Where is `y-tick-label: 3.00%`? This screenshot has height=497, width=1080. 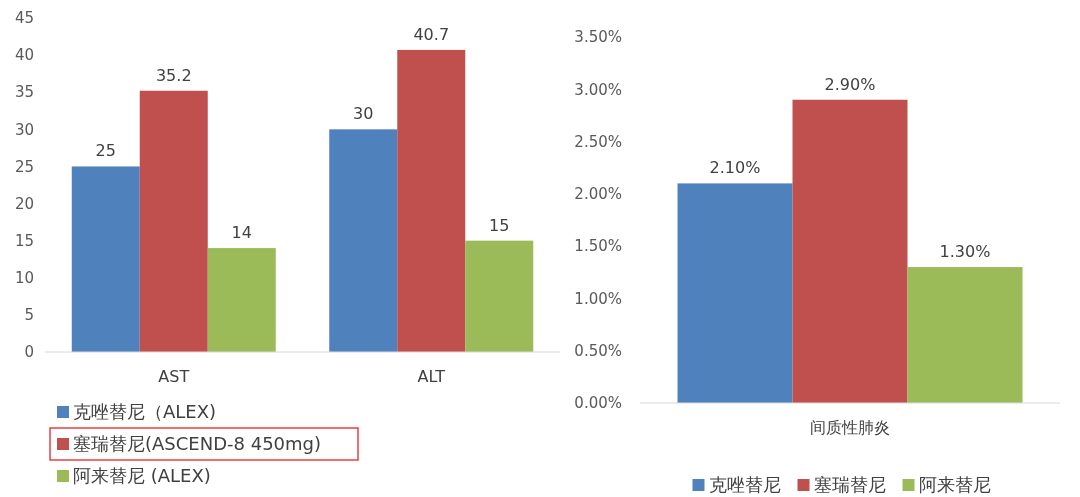
y-tick-label: 3.00% is located at coordinates (598, 89).